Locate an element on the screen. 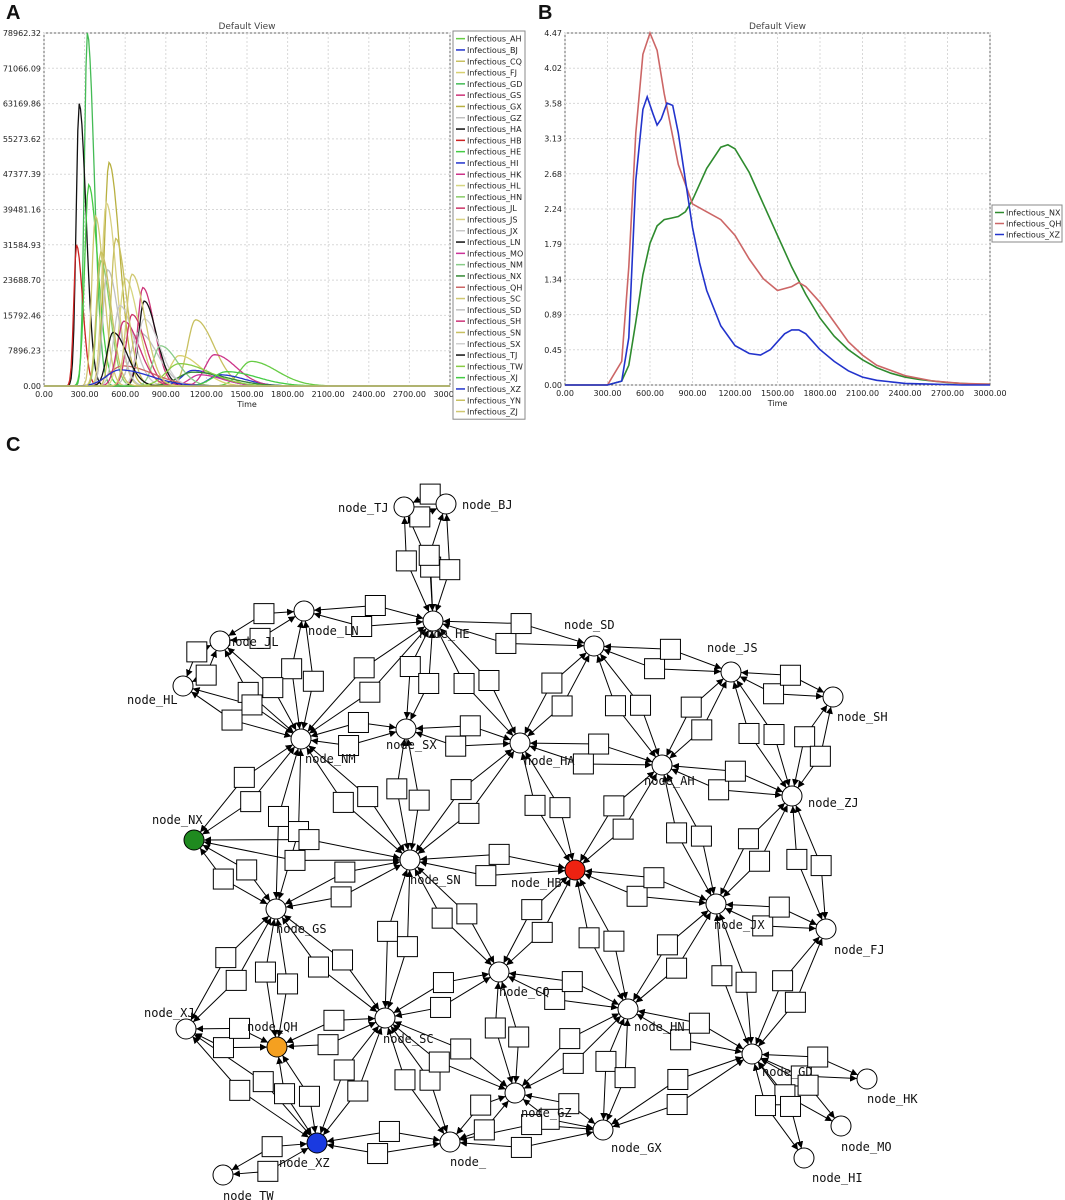  x-tick-label: 2400.00 is located at coordinates (368, 394).